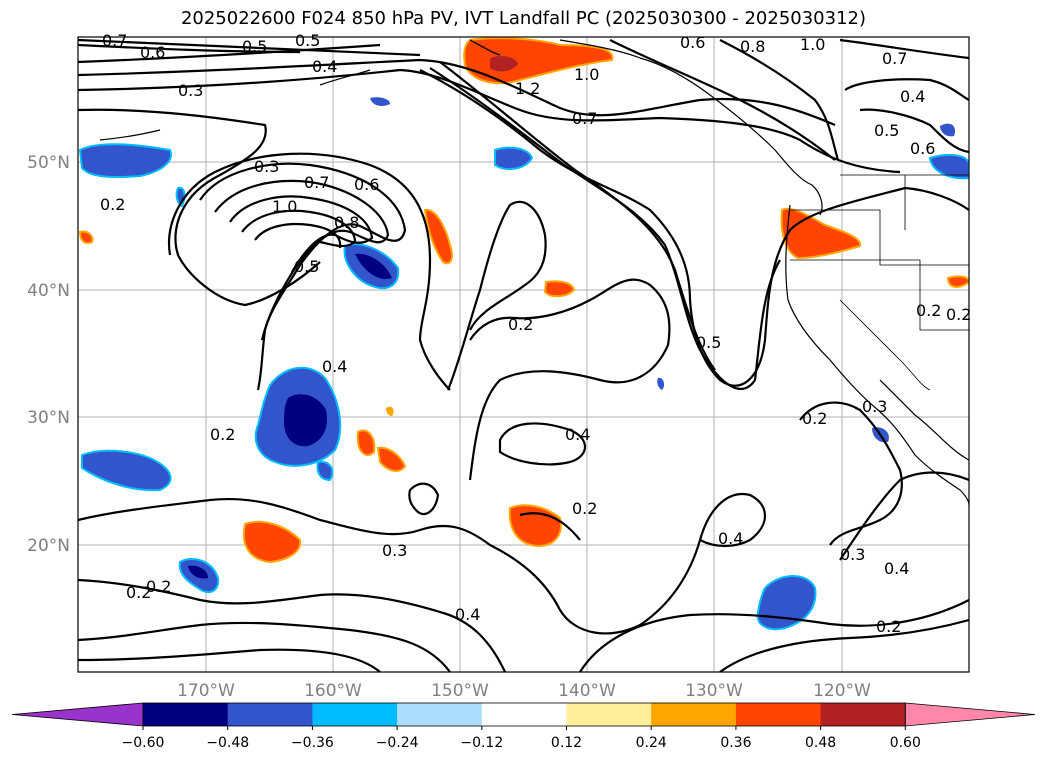  I want to click on lon-label: 160°W, so click(333, 691).